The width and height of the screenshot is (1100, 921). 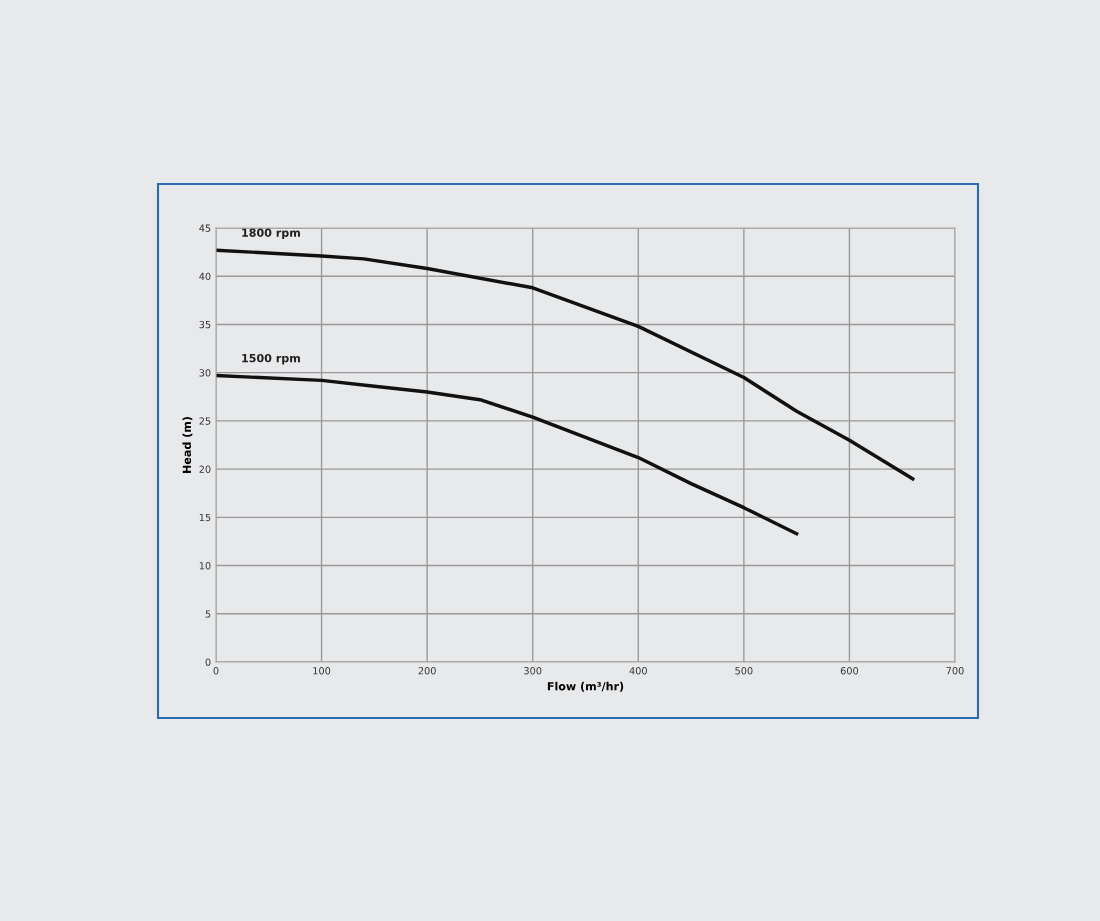 I want to click on y-tick-label: 10, so click(x=205, y=566).